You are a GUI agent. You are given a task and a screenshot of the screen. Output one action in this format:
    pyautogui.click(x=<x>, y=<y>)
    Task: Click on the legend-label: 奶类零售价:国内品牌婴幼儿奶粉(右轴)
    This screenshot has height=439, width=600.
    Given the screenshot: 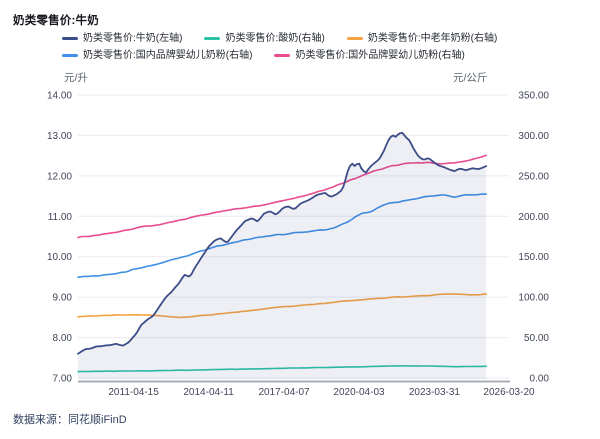 What is the action you would take?
    pyautogui.click(x=168, y=55)
    